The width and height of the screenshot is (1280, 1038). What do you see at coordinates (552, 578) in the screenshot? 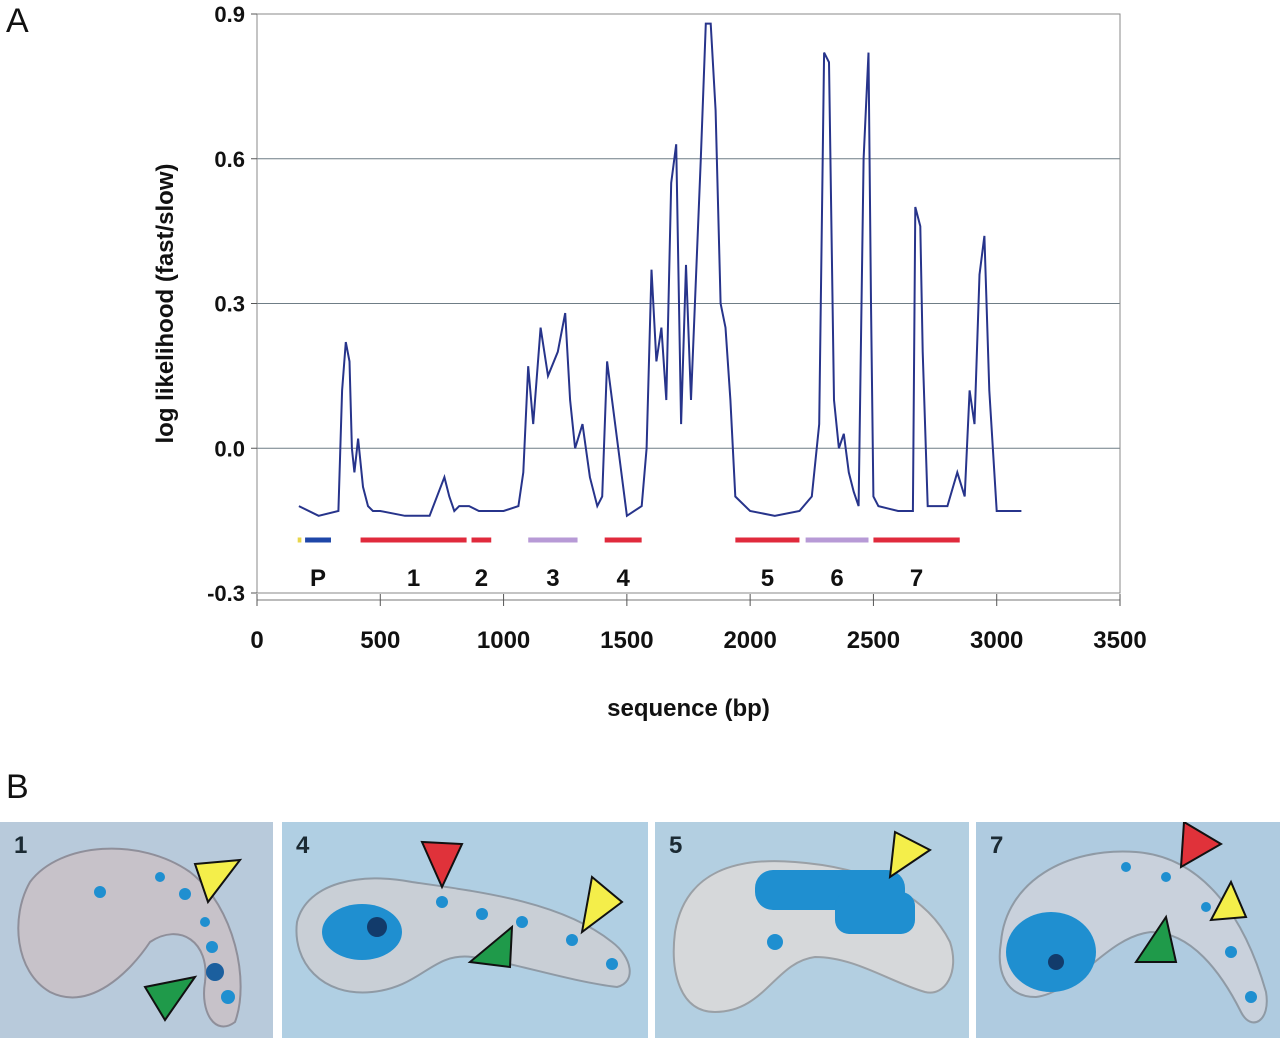
I see `segment-label: 3` at bounding box center [552, 578].